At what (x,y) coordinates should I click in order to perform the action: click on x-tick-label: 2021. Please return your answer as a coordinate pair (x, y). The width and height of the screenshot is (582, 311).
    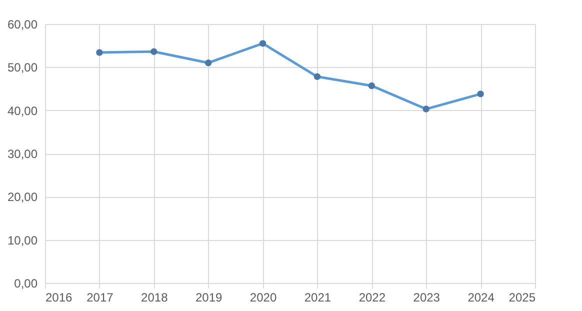
    Looking at the image, I should click on (318, 297).